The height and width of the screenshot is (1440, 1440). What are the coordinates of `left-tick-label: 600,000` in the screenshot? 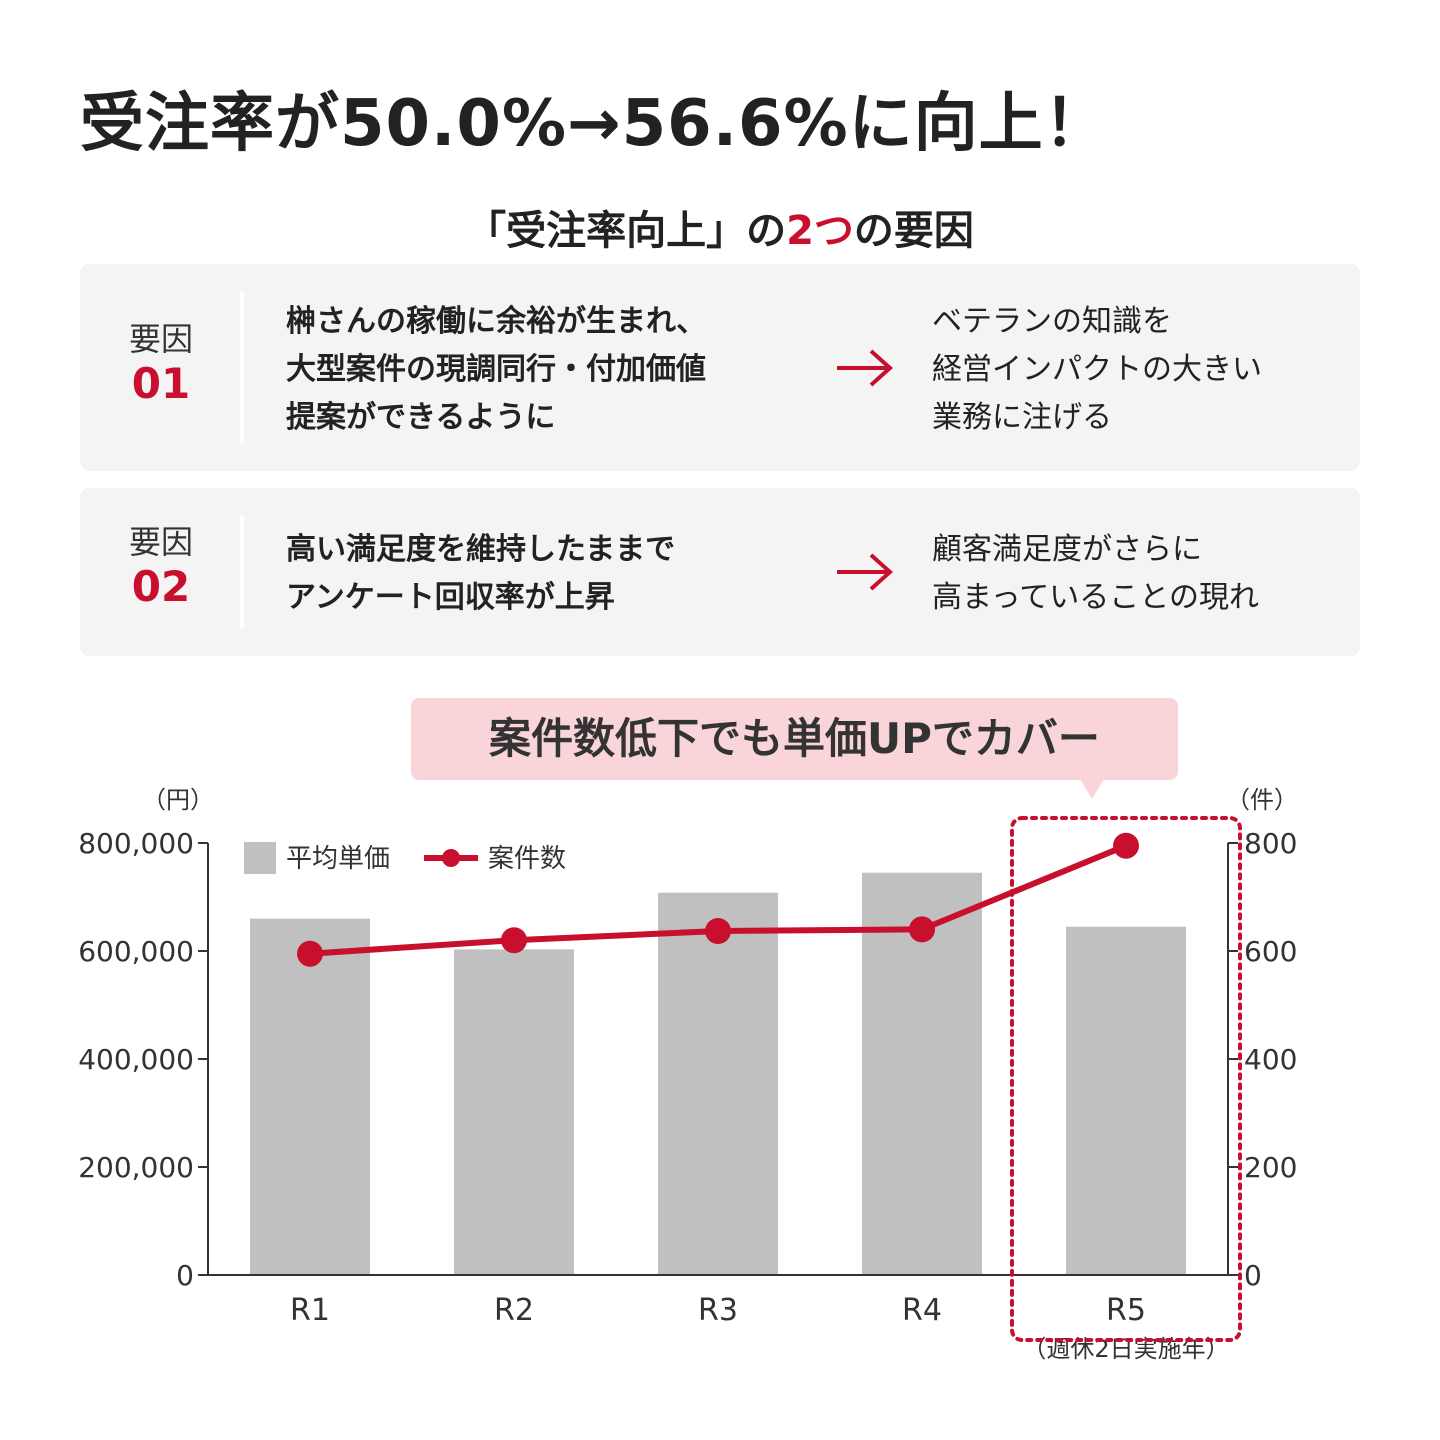 It's located at (136, 951).